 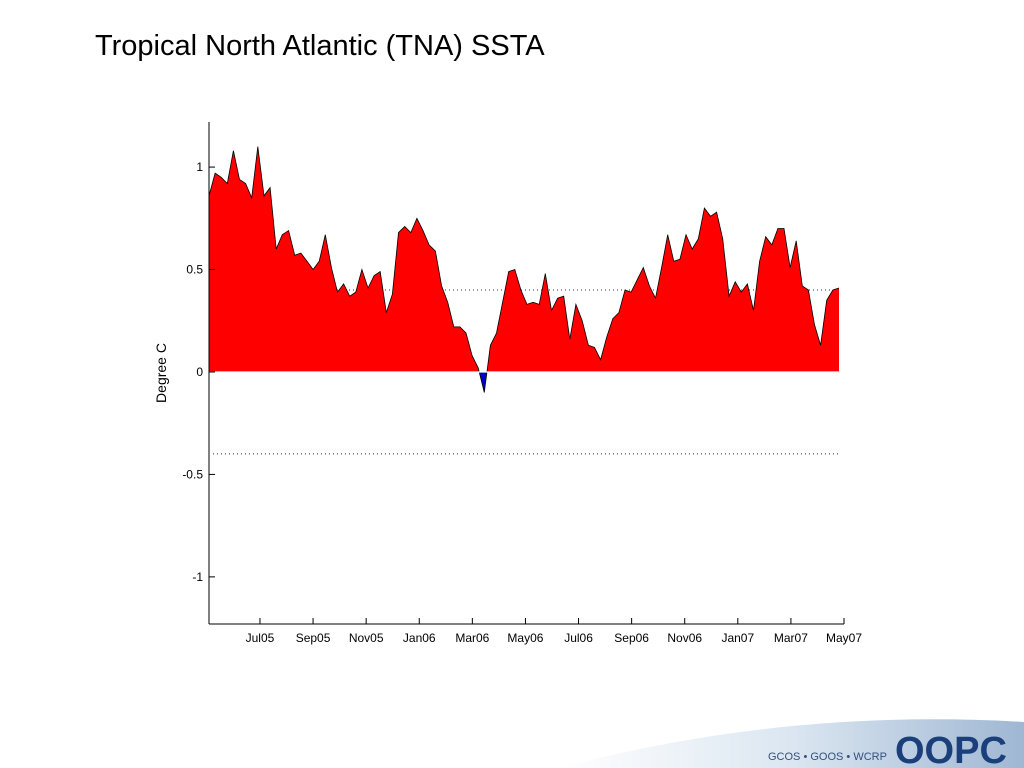 I want to click on y-tick-label: 1, so click(x=199, y=167).